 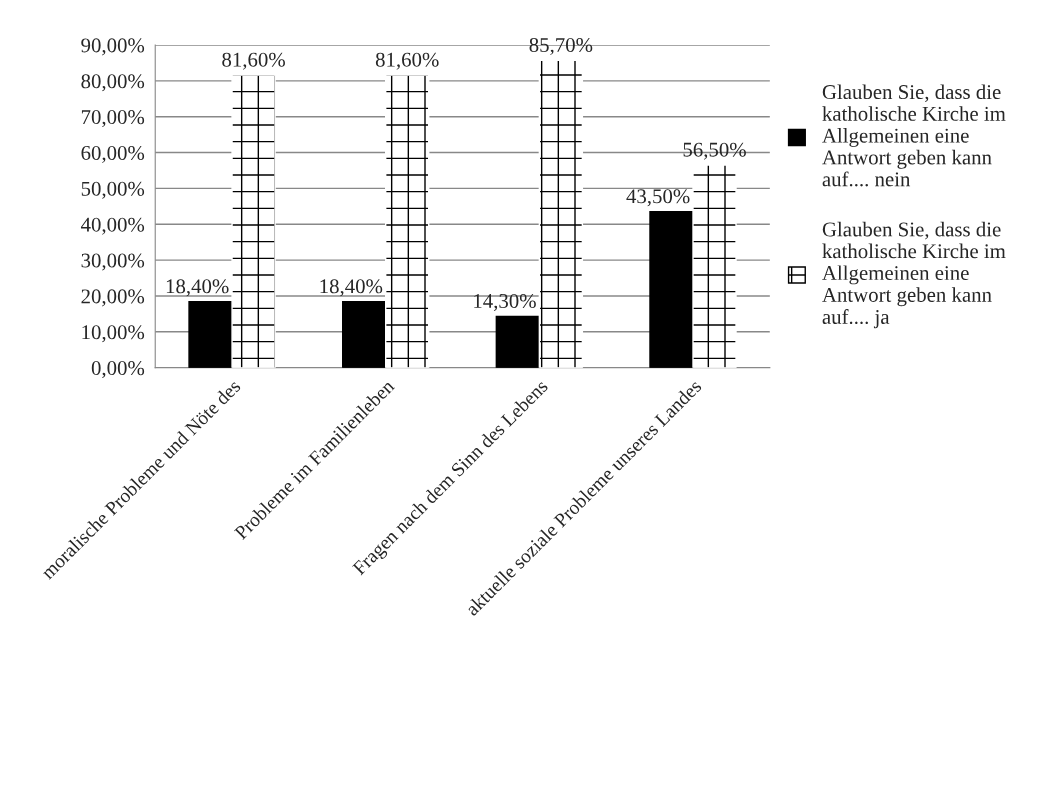 I want to click on legend-label: Glauben Sie, dass die katholische Kirche im Allgemeinen eine Antwort geben kann auf.... ja, so click(x=914, y=275).